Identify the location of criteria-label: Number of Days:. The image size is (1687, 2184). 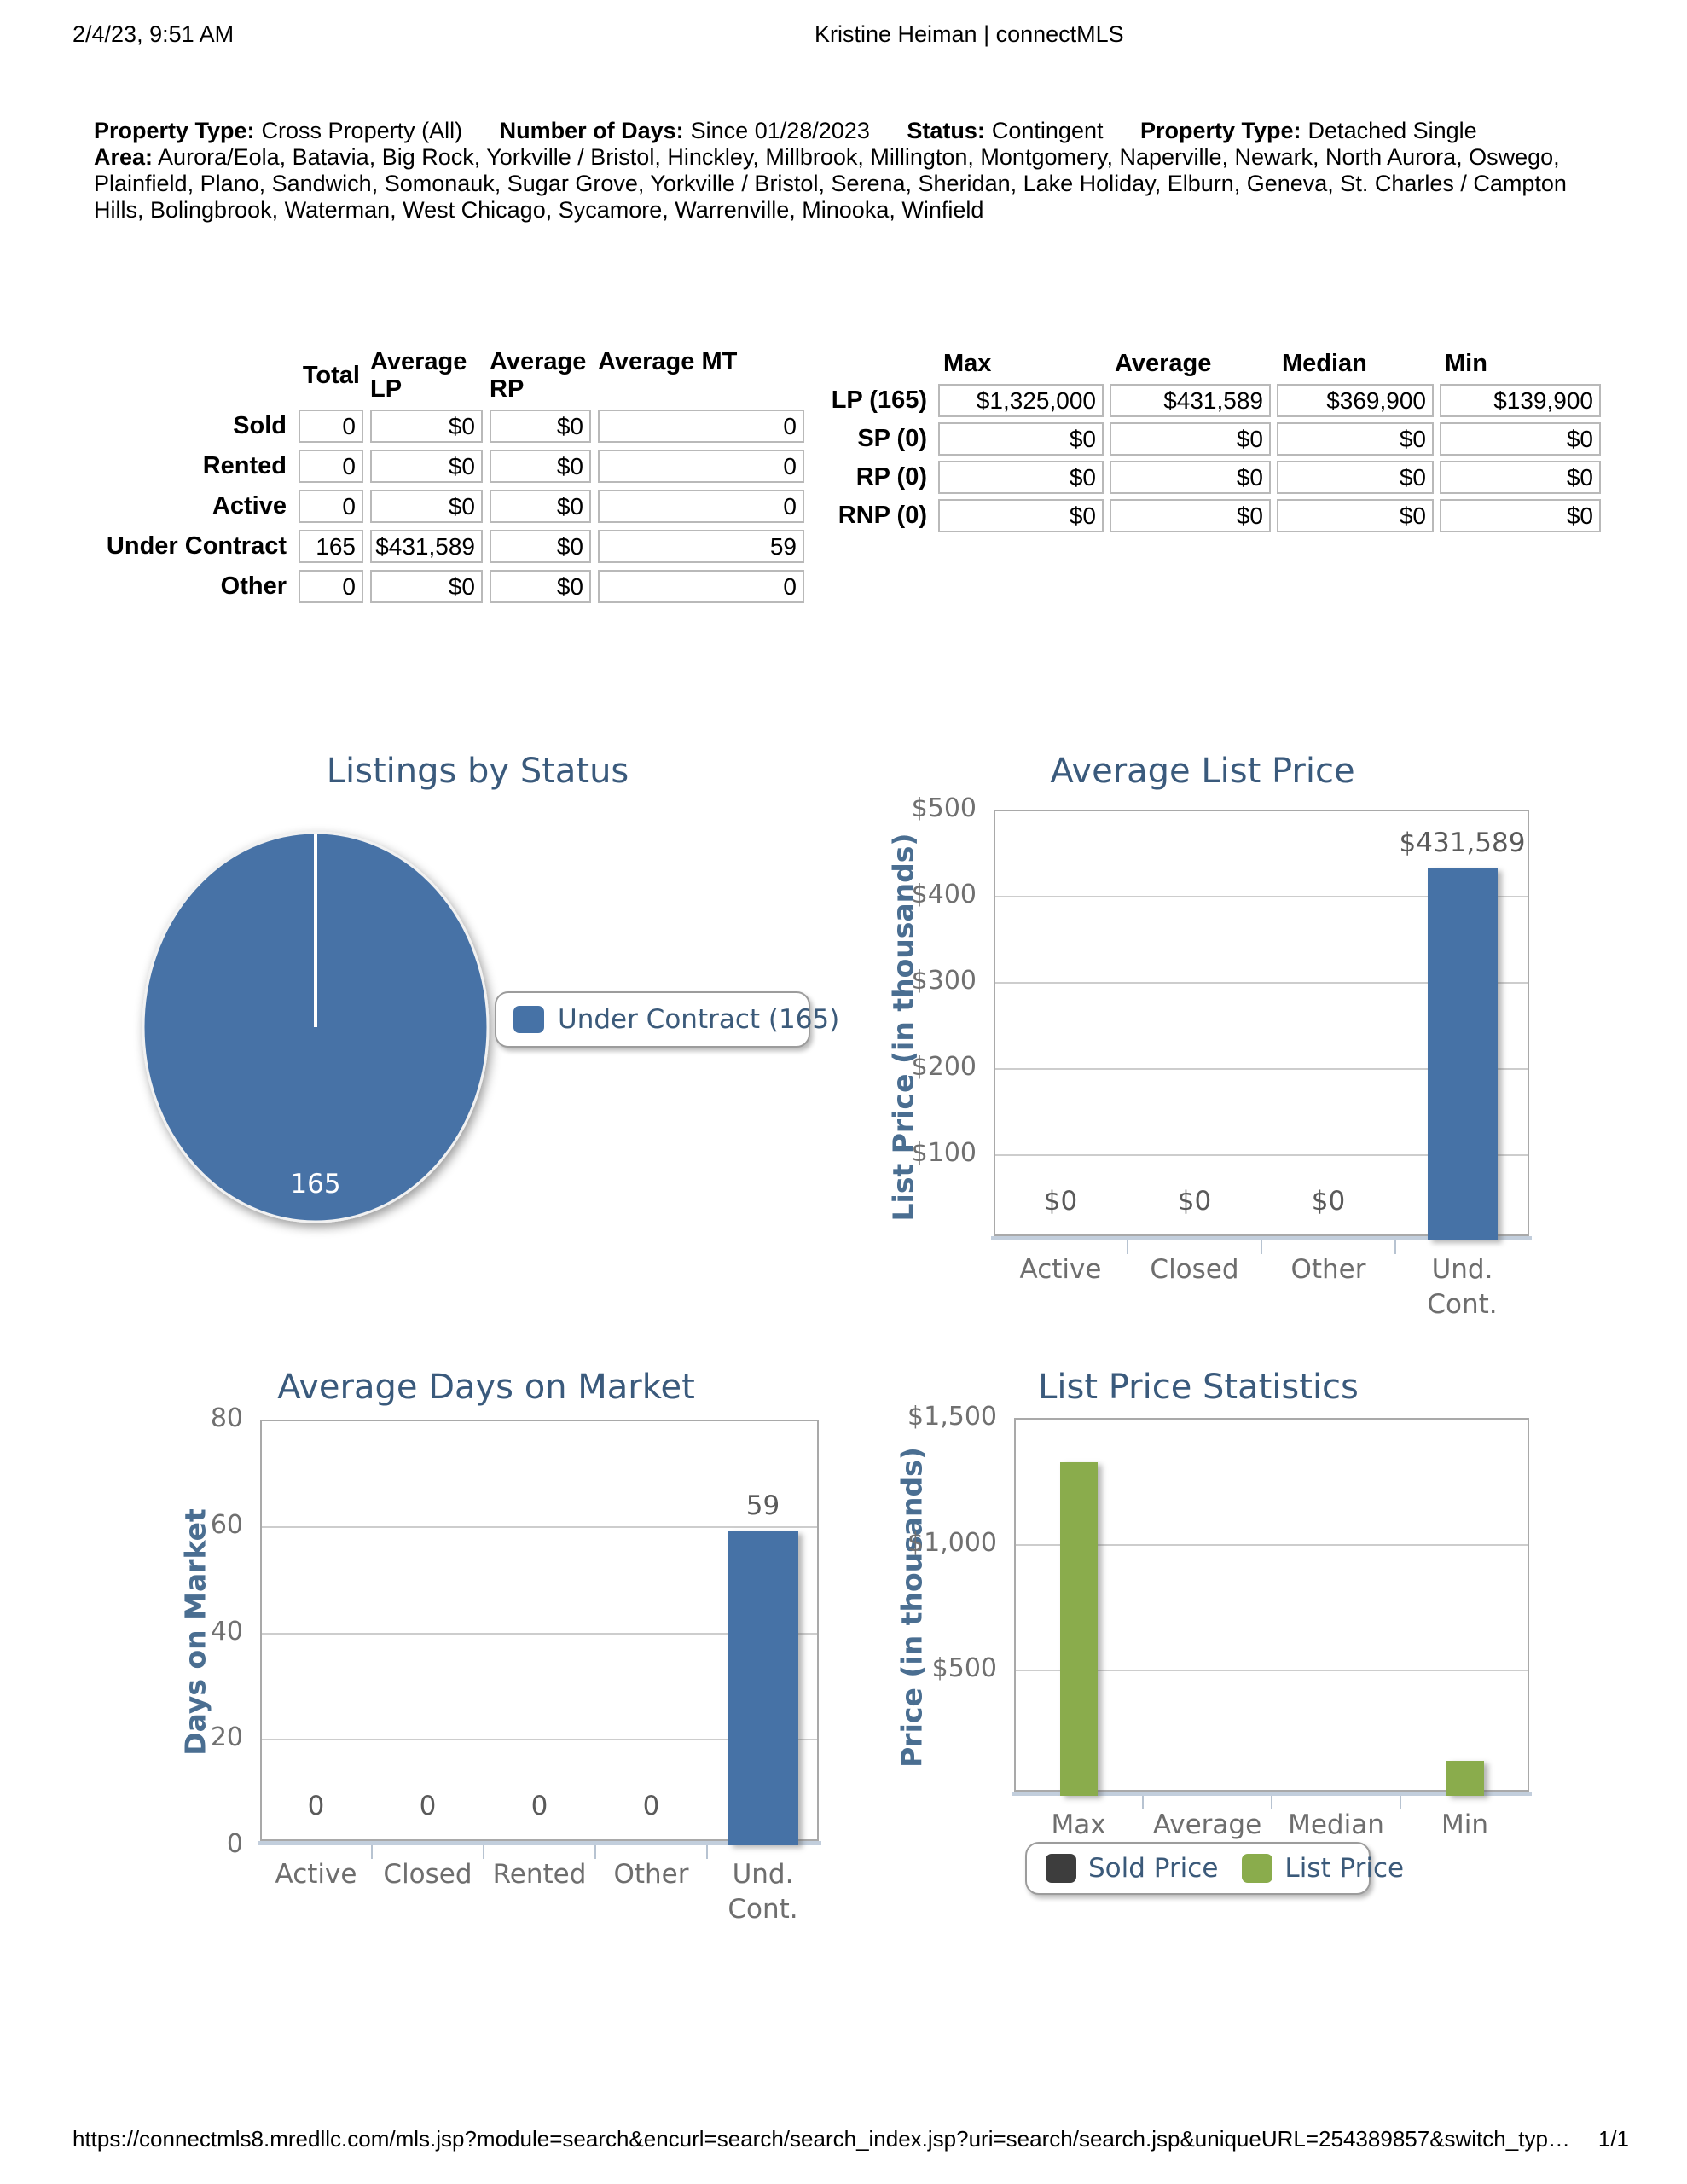
(591, 130).